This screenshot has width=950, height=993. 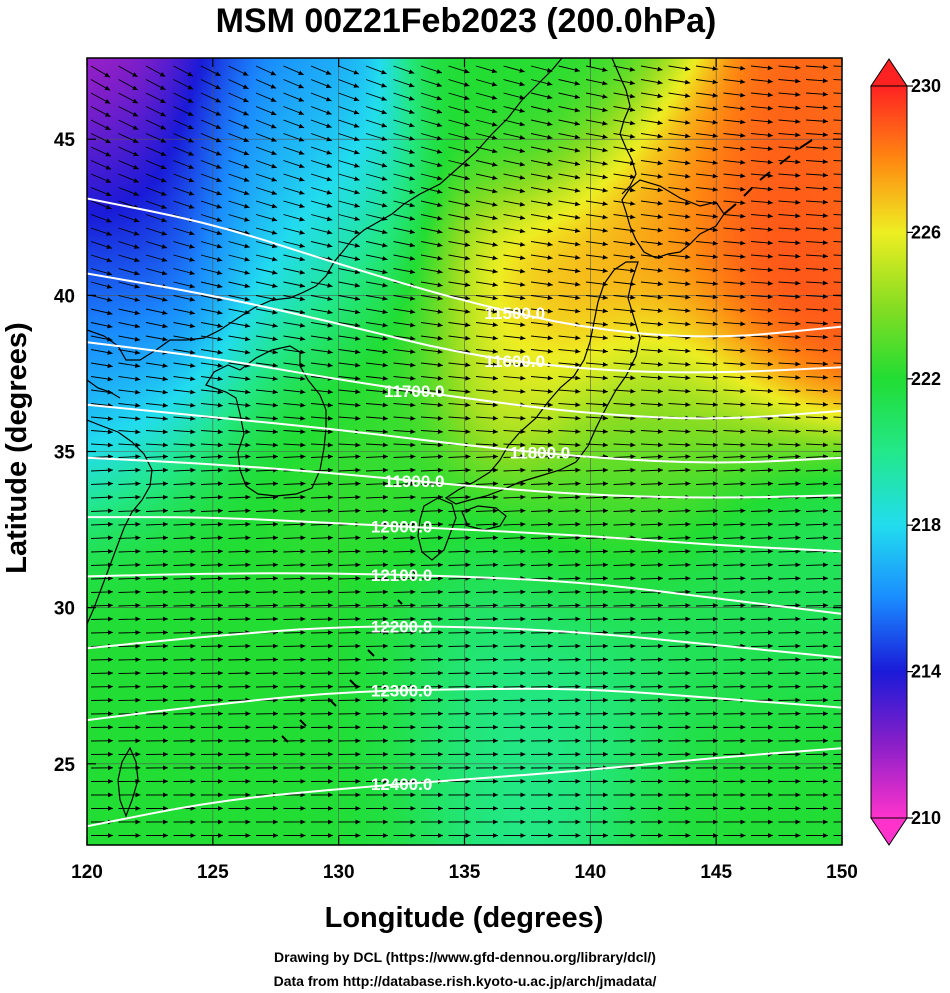 What do you see at coordinates (87, 872) in the screenshot?
I see `x-tick-label: 120` at bounding box center [87, 872].